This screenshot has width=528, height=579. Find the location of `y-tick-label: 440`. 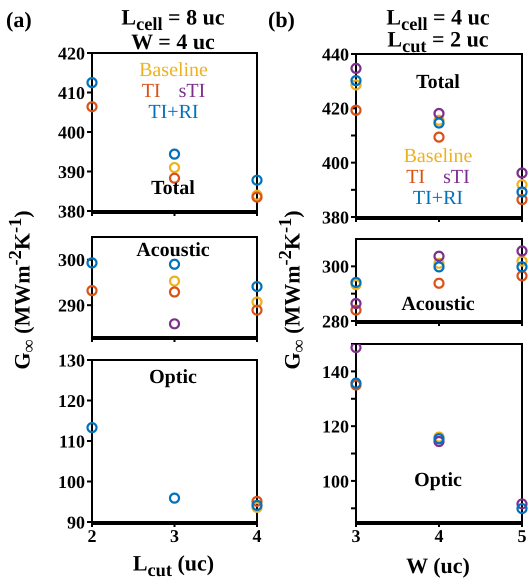

y-tick-label: 440 is located at coordinates (335, 54).